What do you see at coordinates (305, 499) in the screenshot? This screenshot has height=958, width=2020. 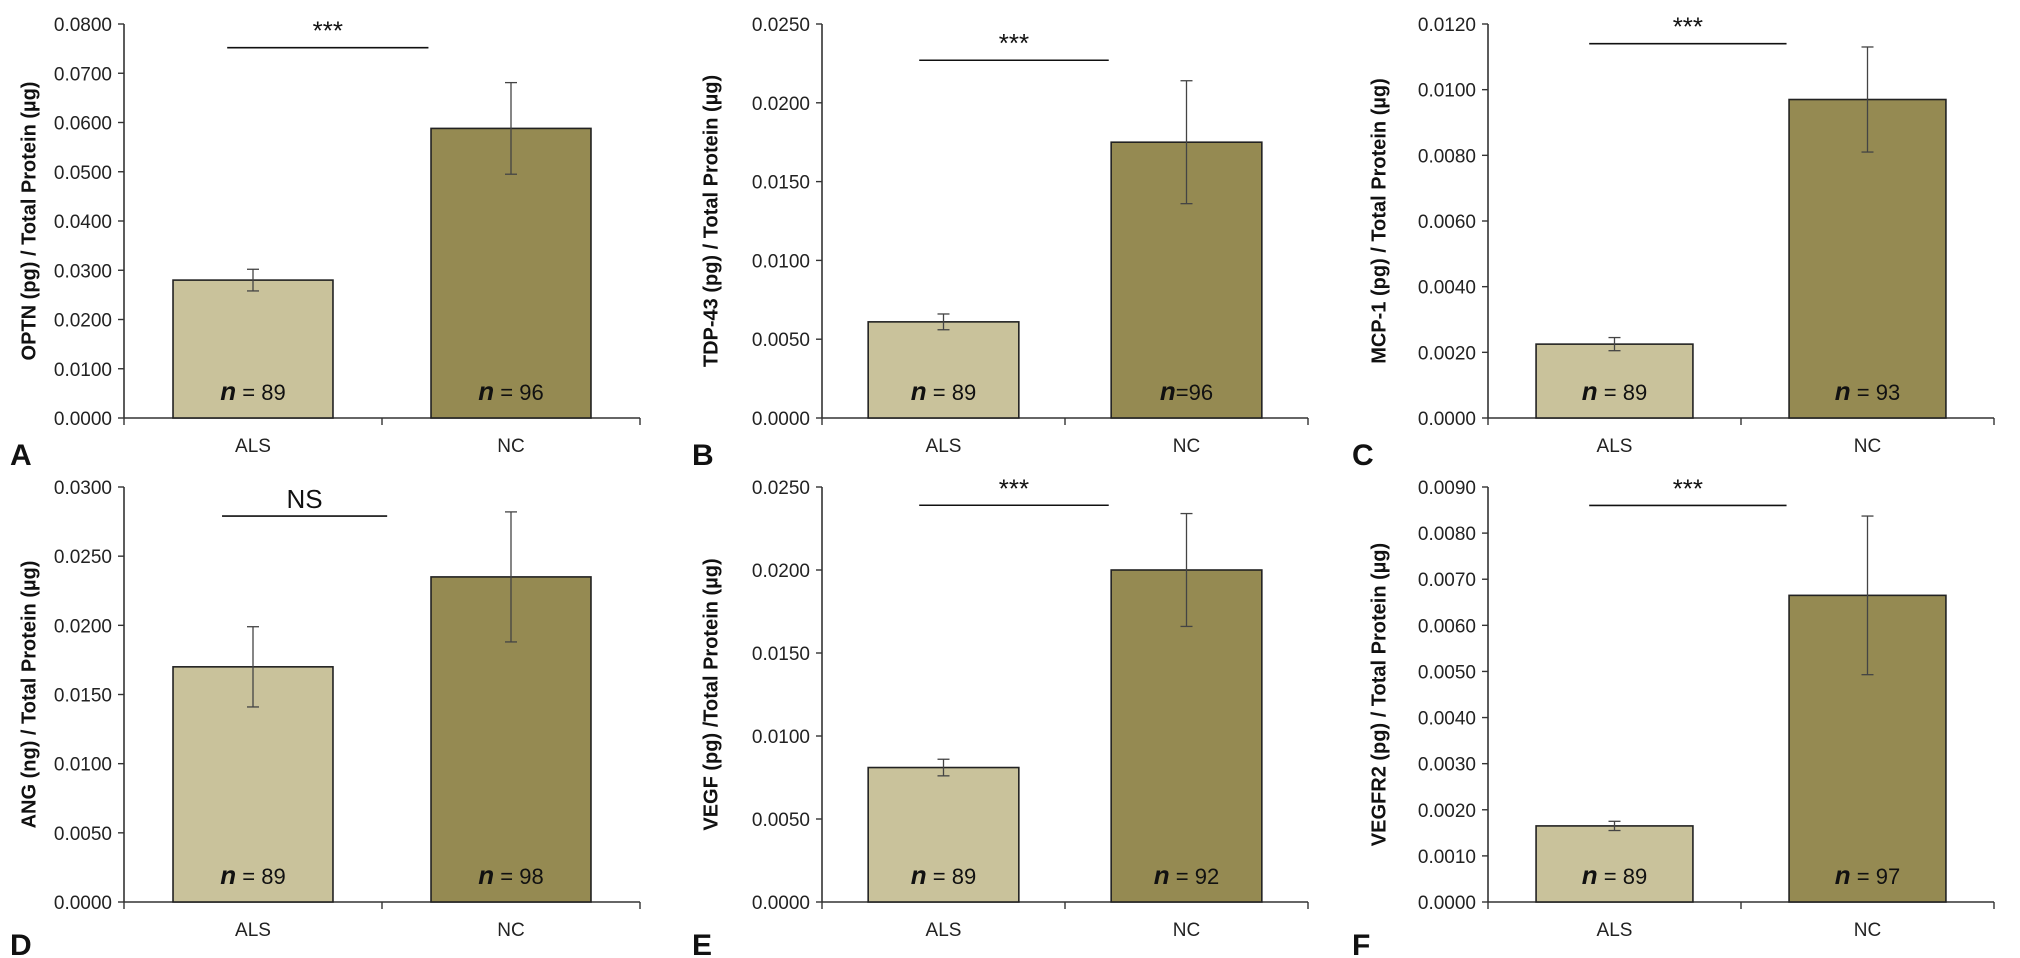 I see `significance-marker: NS` at bounding box center [305, 499].